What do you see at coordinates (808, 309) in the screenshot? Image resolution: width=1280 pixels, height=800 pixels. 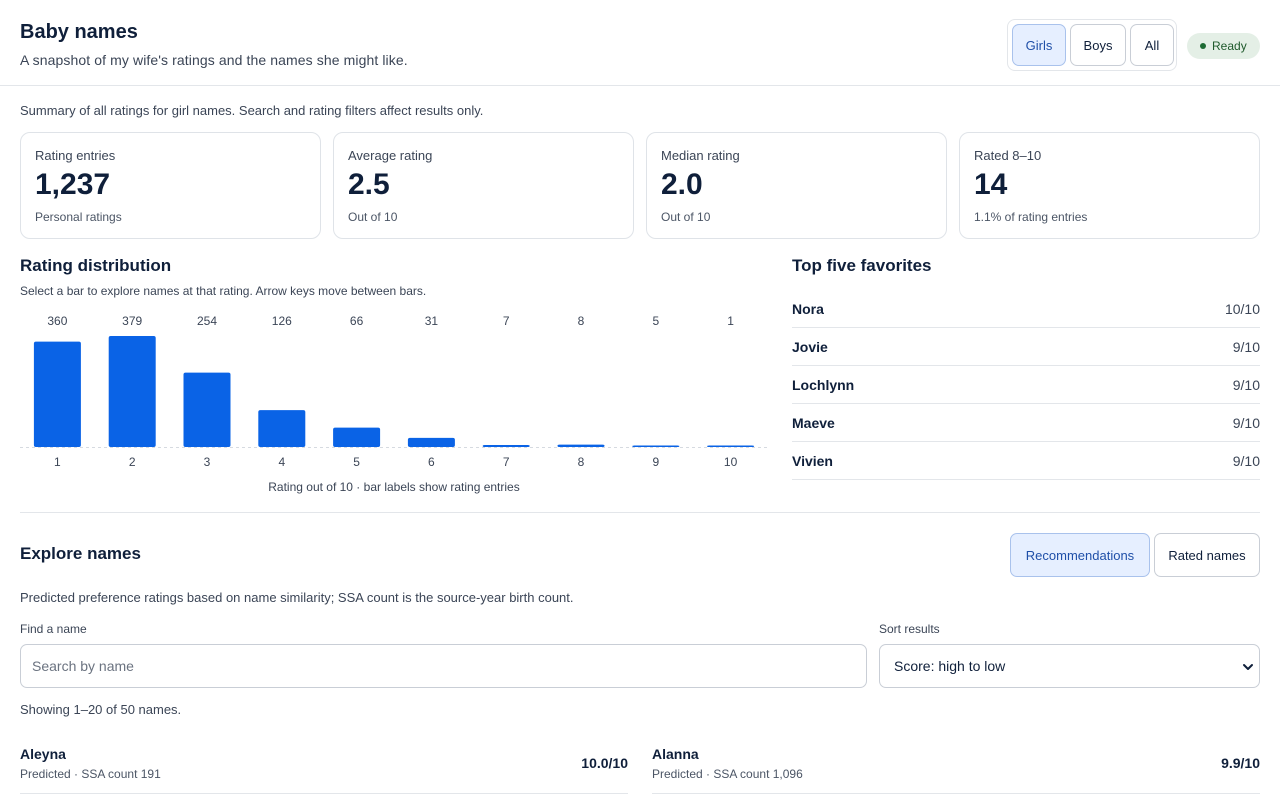 I see `favorite-name: Nora` at bounding box center [808, 309].